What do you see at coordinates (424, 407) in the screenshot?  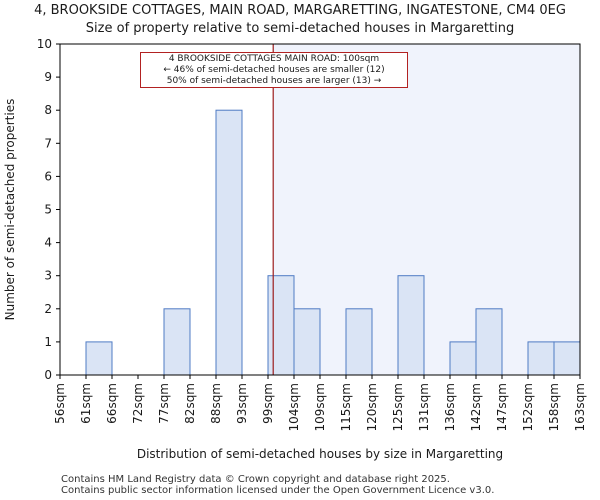 I see `x-tick-label: 131sqm` at bounding box center [424, 407].